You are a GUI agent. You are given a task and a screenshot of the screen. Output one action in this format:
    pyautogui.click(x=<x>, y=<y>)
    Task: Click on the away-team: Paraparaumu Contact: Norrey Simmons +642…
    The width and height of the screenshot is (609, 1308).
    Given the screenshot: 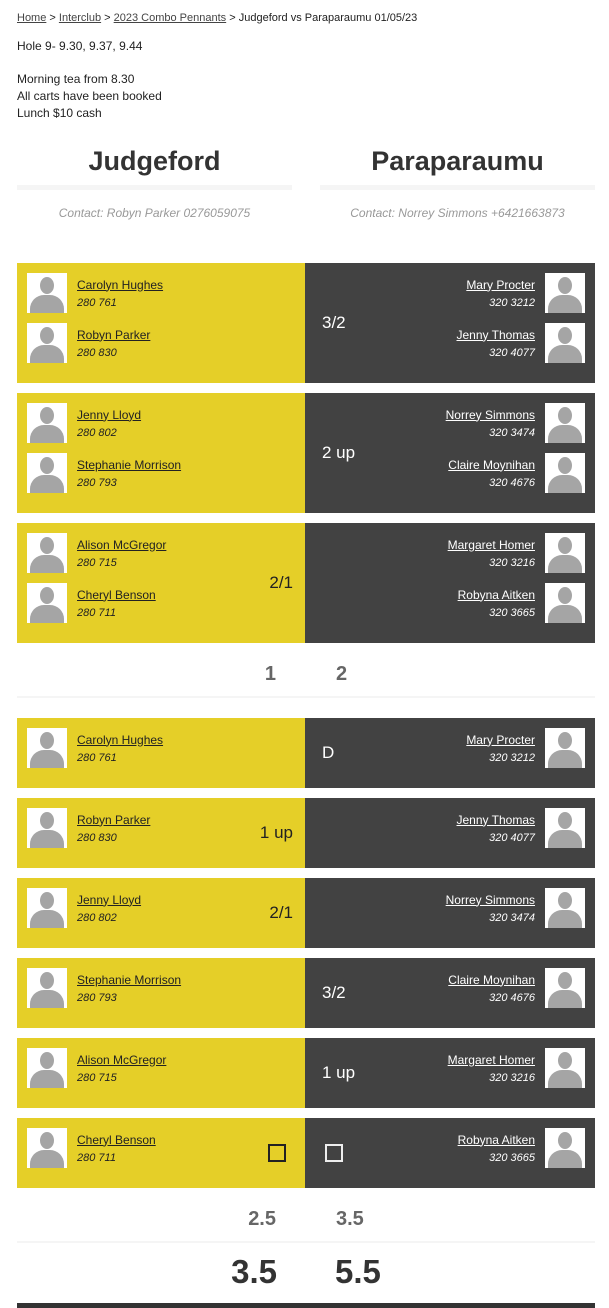 What is the action you would take?
    pyautogui.click(x=457, y=183)
    